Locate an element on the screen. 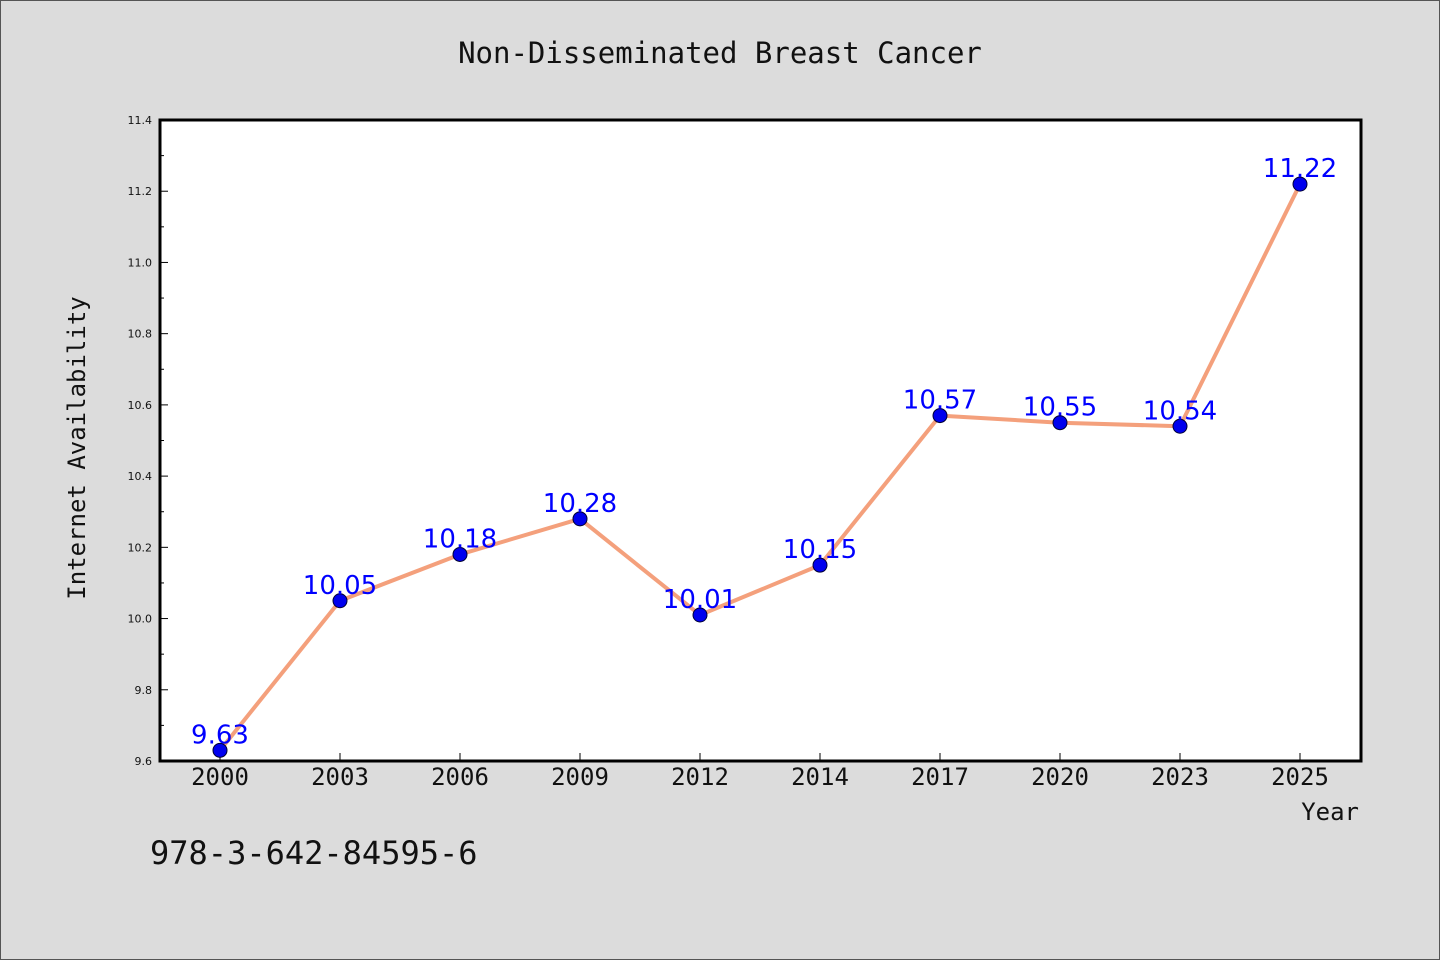 This screenshot has height=960, width=1440. x-tick-label: 2023 is located at coordinates (1180, 777).